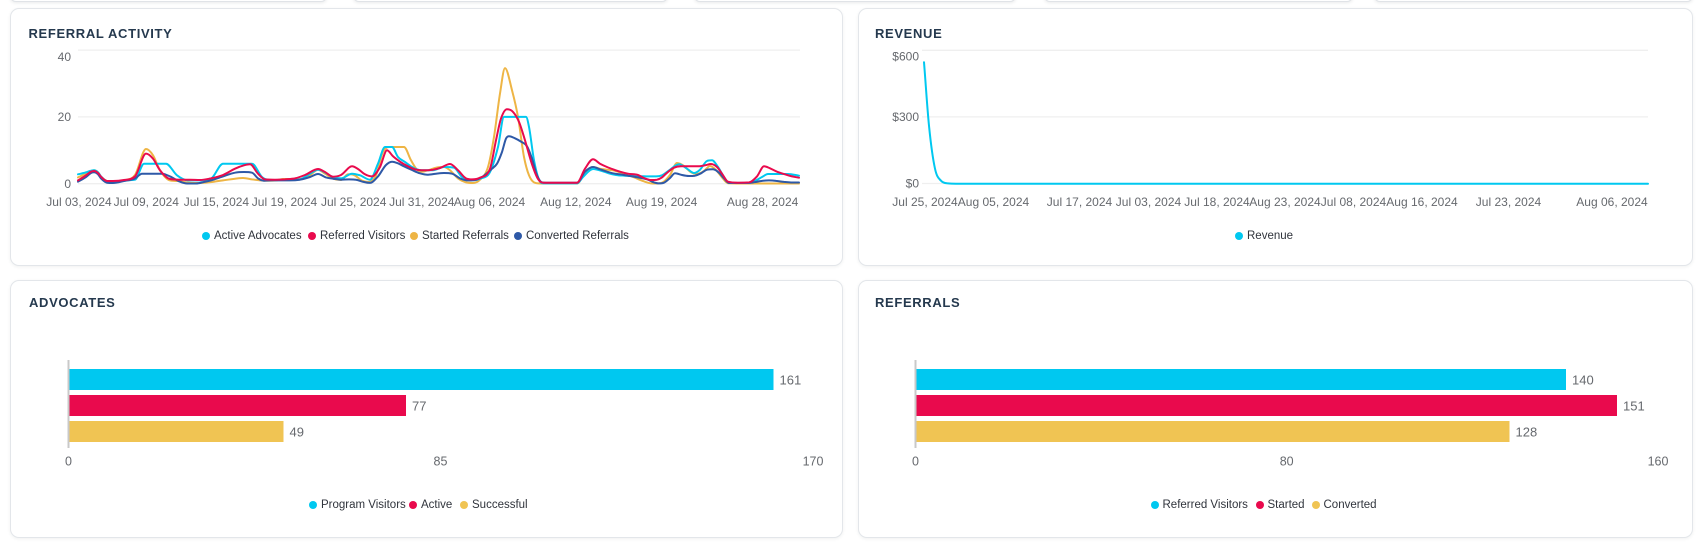 This screenshot has height=548, width=1704. What do you see at coordinates (65, 117) in the screenshot?
I see `svg-text: 20` at bounding box center [65, 117].